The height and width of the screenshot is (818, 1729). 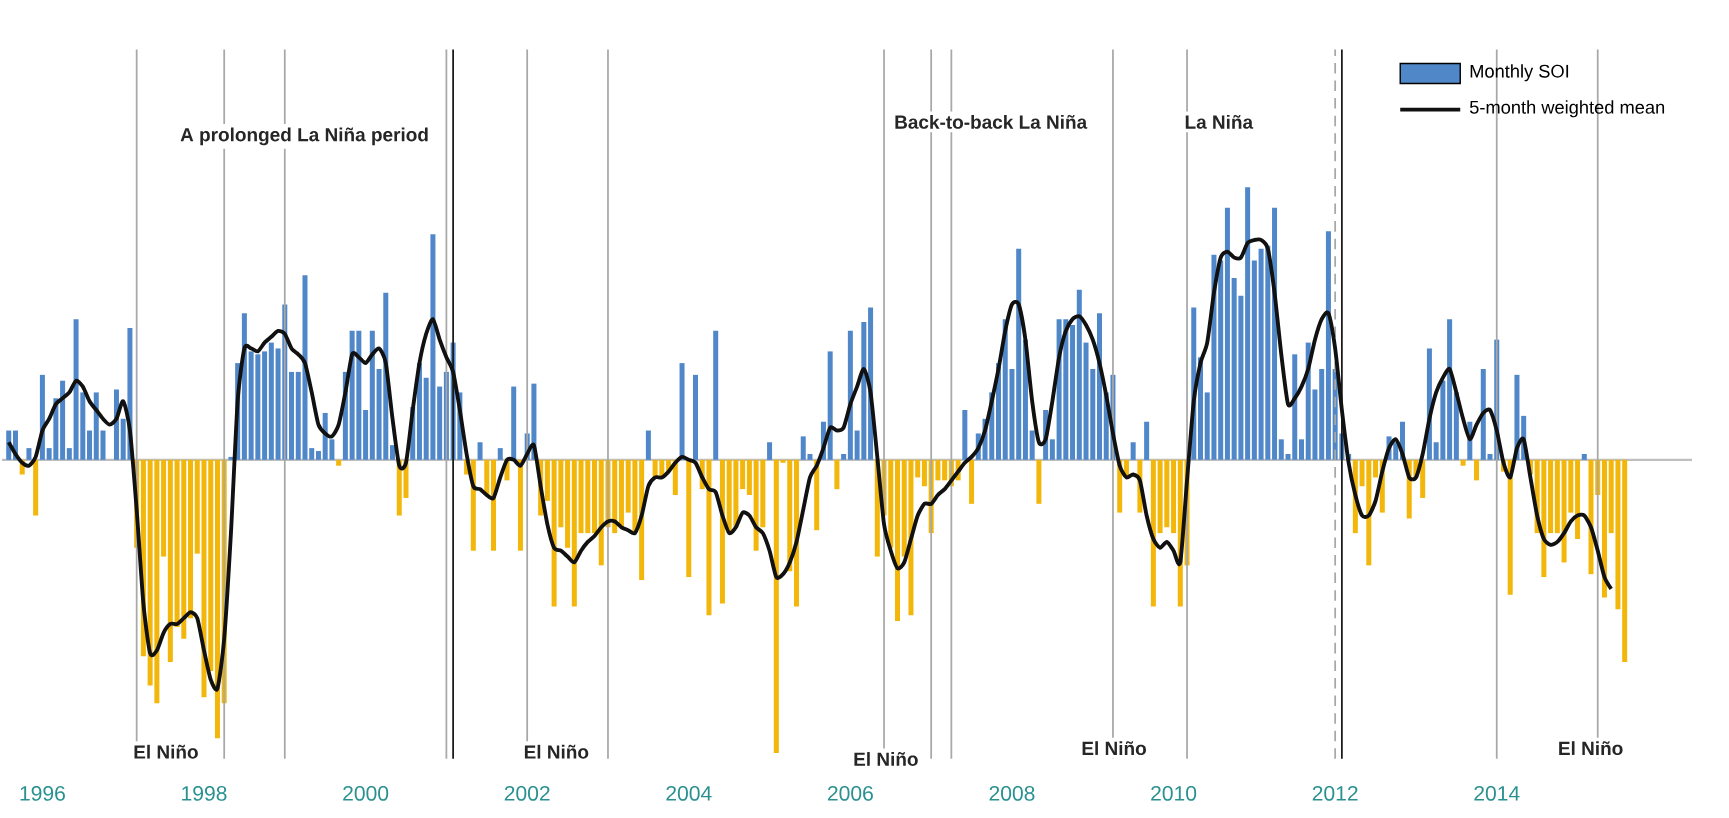 I want to click on legend-label: Monthly SOI, so click(x=1519, y=73).